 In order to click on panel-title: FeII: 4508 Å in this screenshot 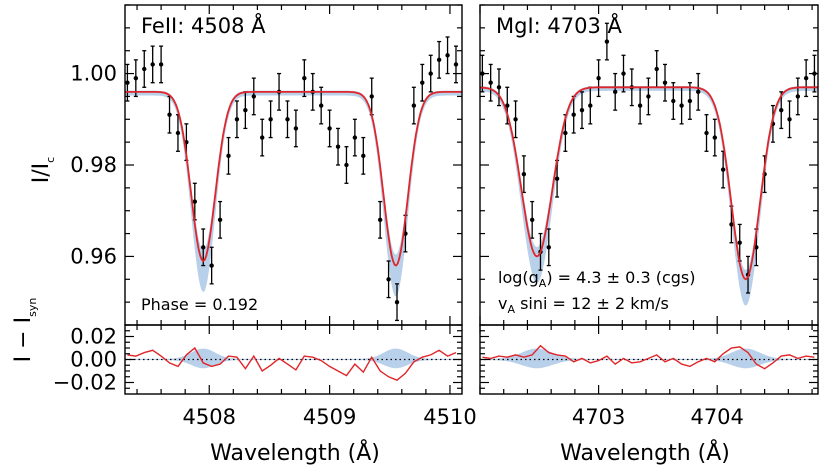, I will do `click(203, 25)`.